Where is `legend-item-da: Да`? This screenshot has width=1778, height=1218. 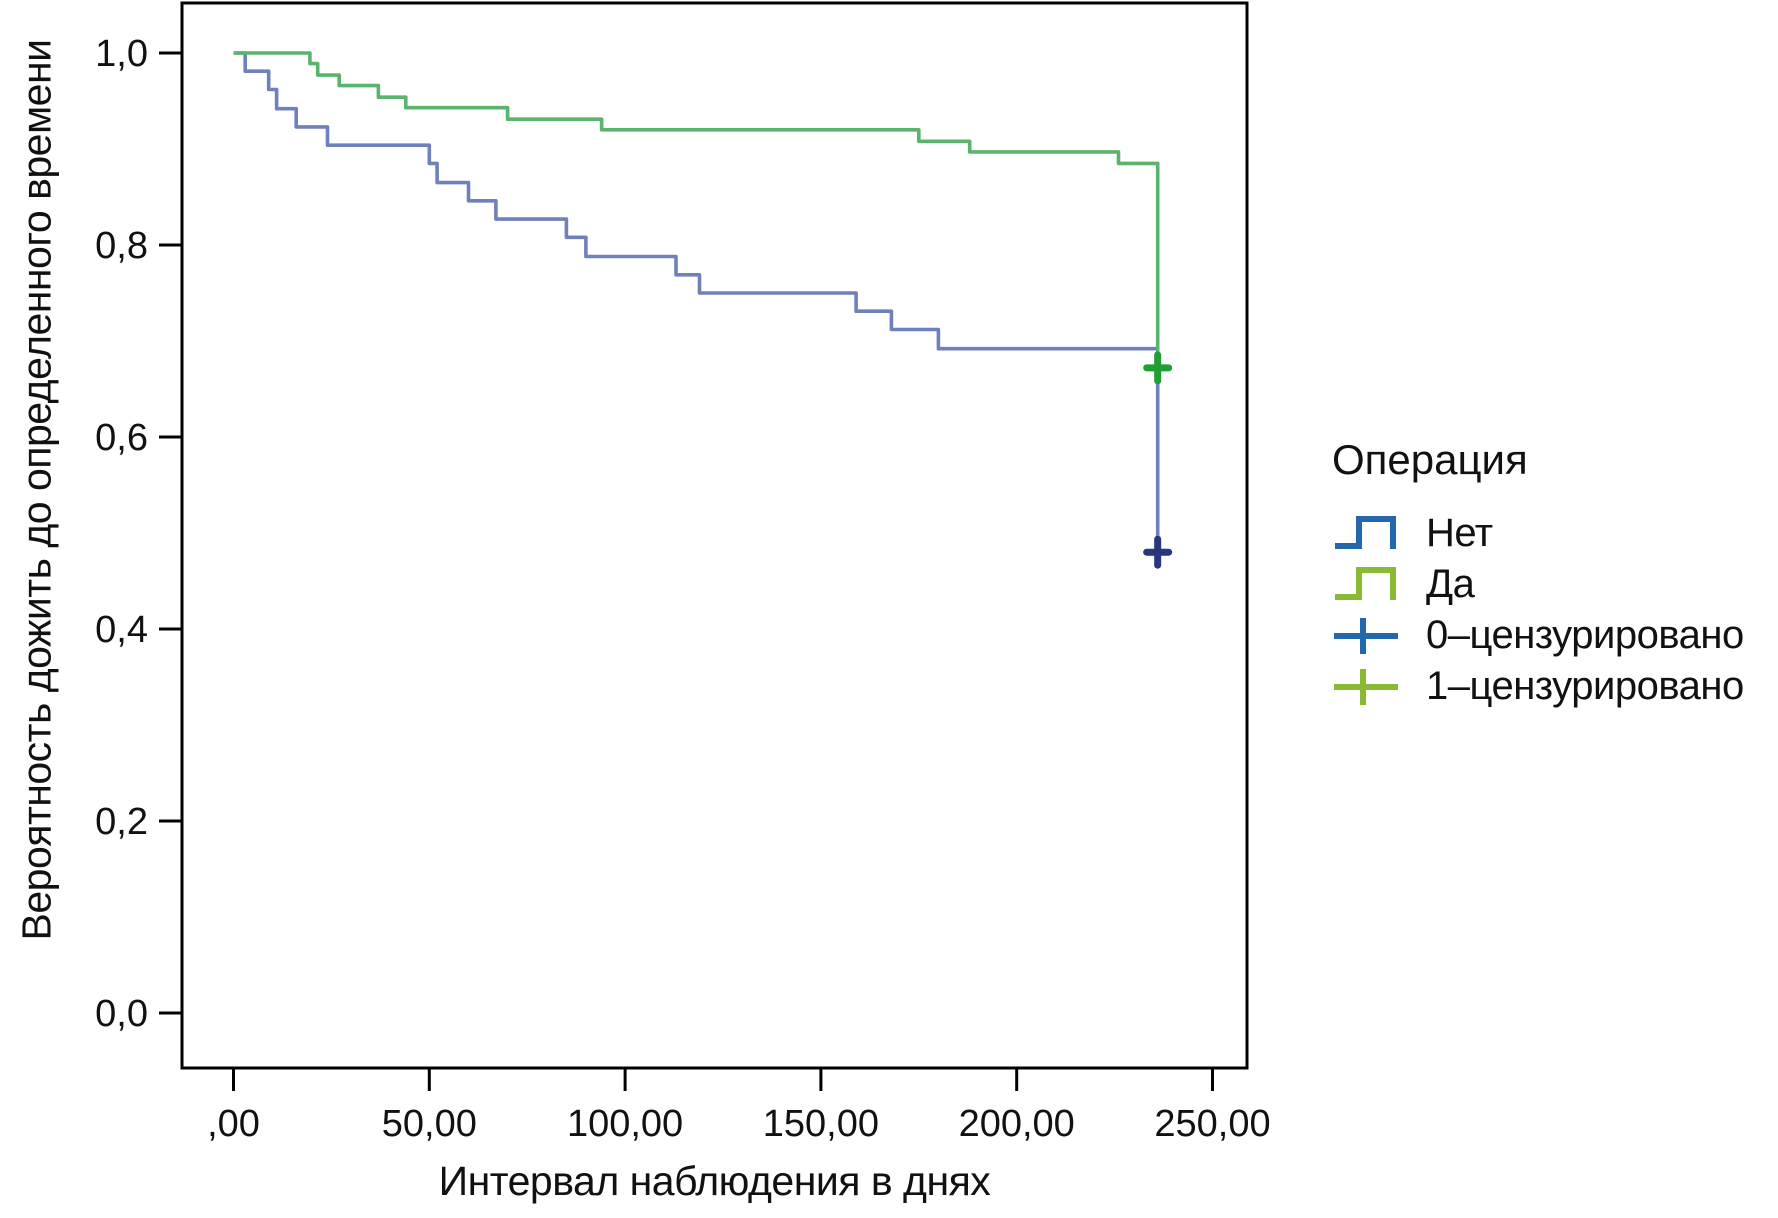
legend-item-da: Да is located at coordinates (1555, 584).